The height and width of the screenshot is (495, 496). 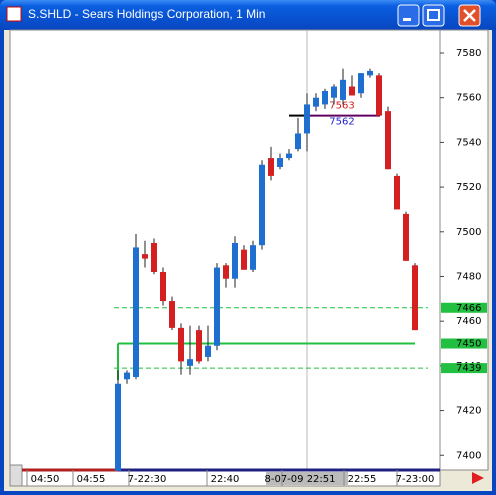 I want to click on y-tick-label: 7580, so click(x=468, y=53).